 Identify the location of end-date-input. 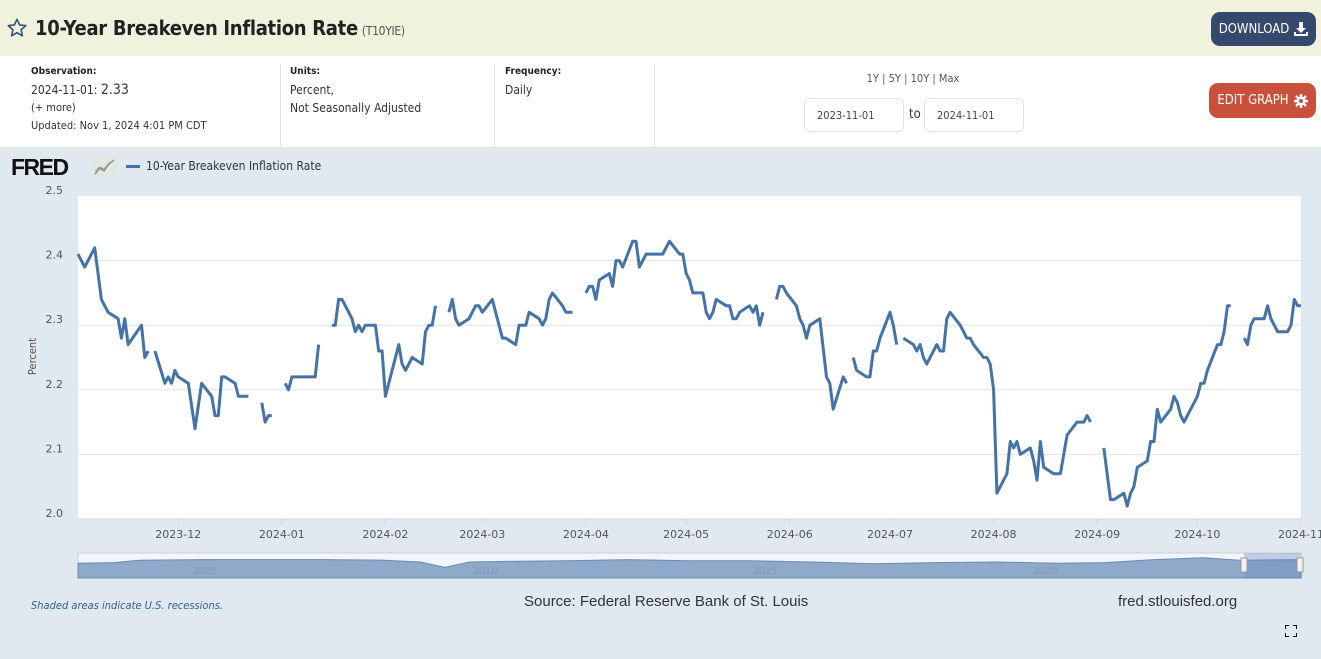
(974, 115).